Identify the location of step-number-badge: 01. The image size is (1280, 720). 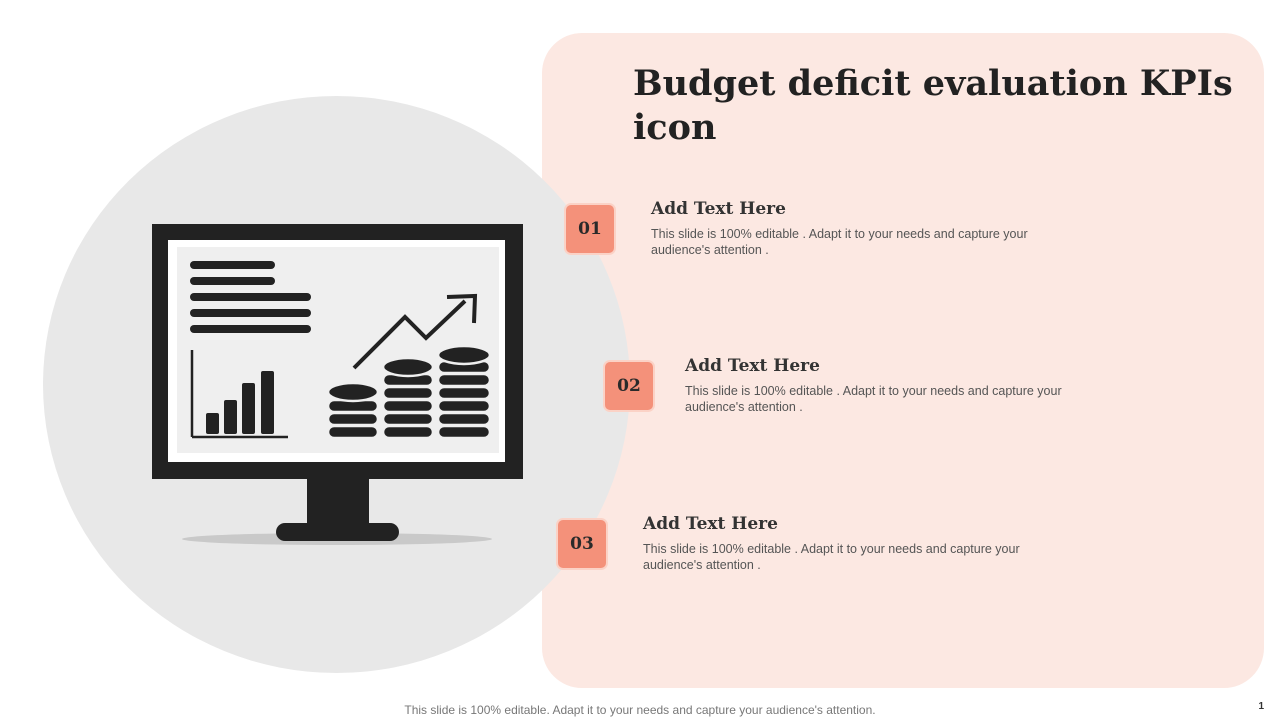
(590, 229).